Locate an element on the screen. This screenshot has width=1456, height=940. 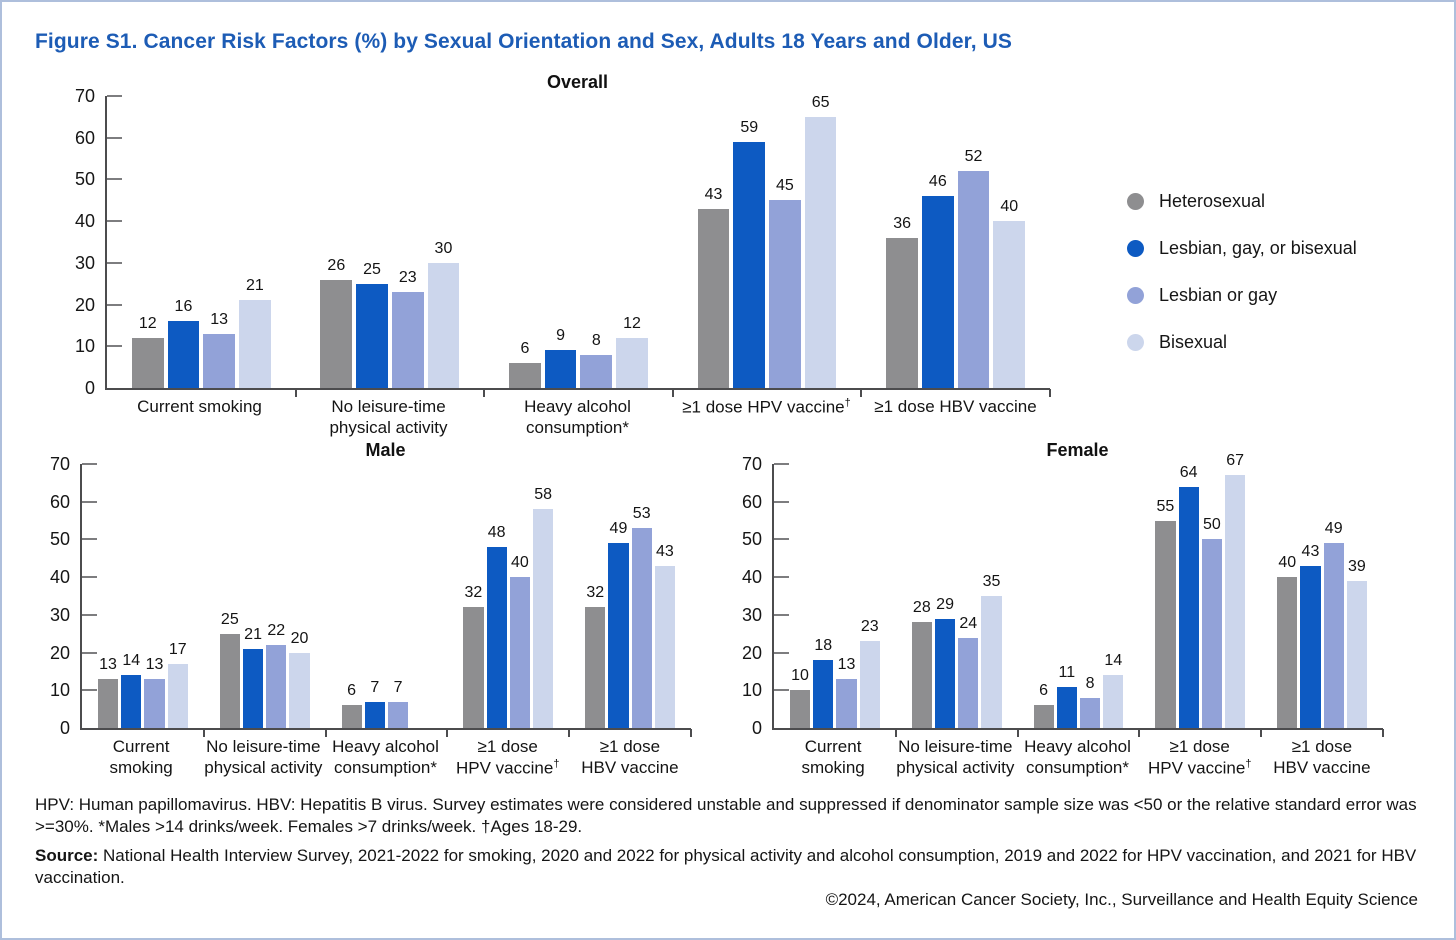
dagger-footnote-marker: † is located at coordinates (1248, 763).